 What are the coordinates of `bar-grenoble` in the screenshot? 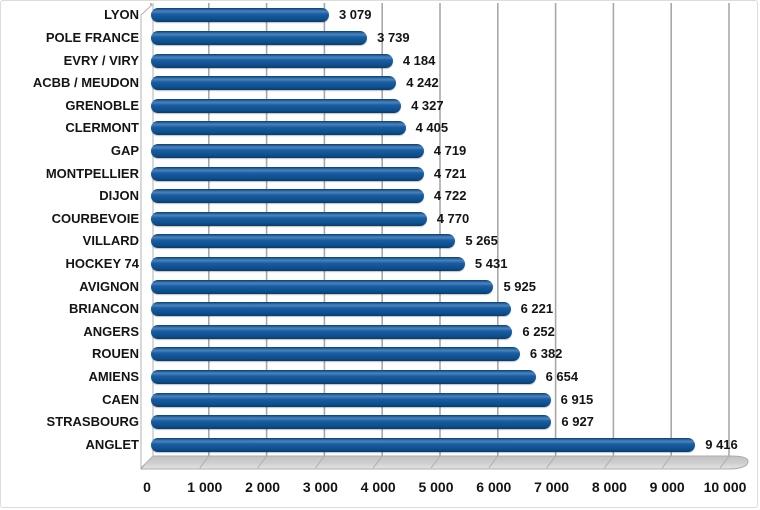 It's located at (276, 105).